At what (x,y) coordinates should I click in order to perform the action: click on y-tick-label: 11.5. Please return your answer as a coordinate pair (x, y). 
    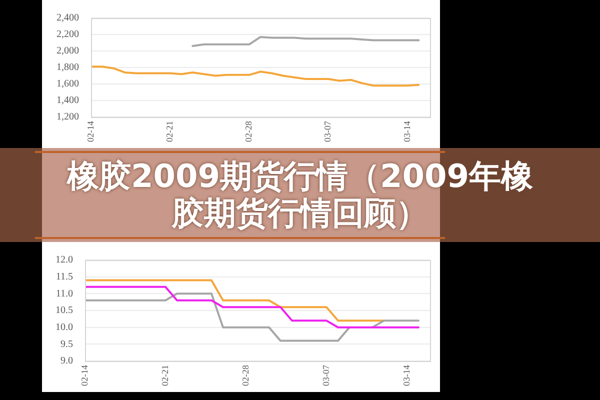
    Looking at the image, I should click on (64, 276).